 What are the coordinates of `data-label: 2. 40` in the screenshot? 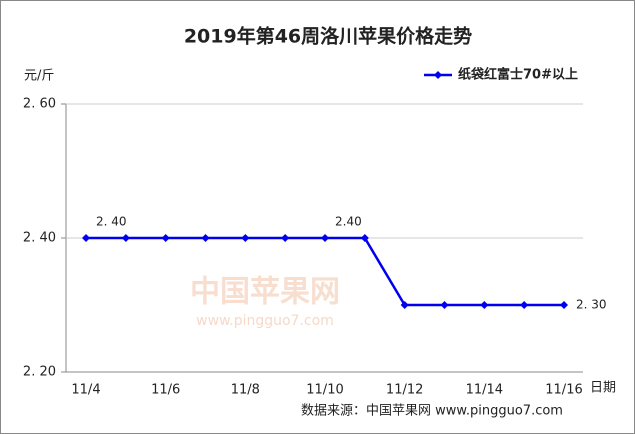 It's located at (111, 222).